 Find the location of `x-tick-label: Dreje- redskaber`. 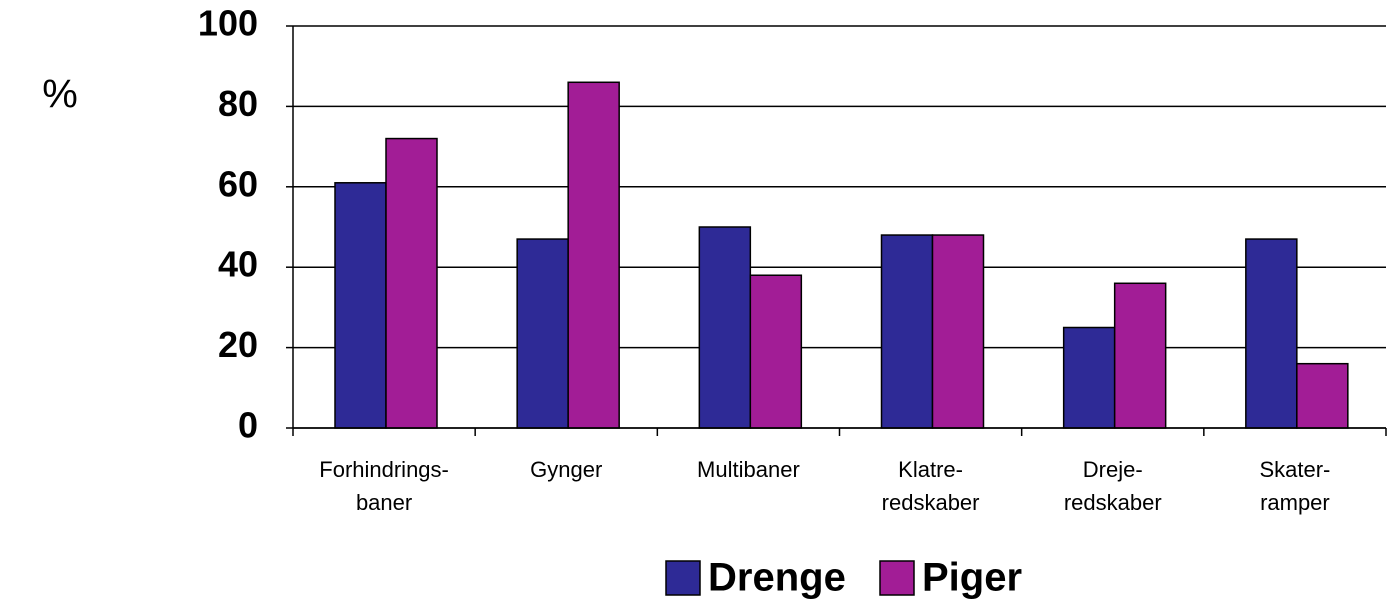

x-tick-label: Dreje- redskaber is located at coordinates (1112, 486).